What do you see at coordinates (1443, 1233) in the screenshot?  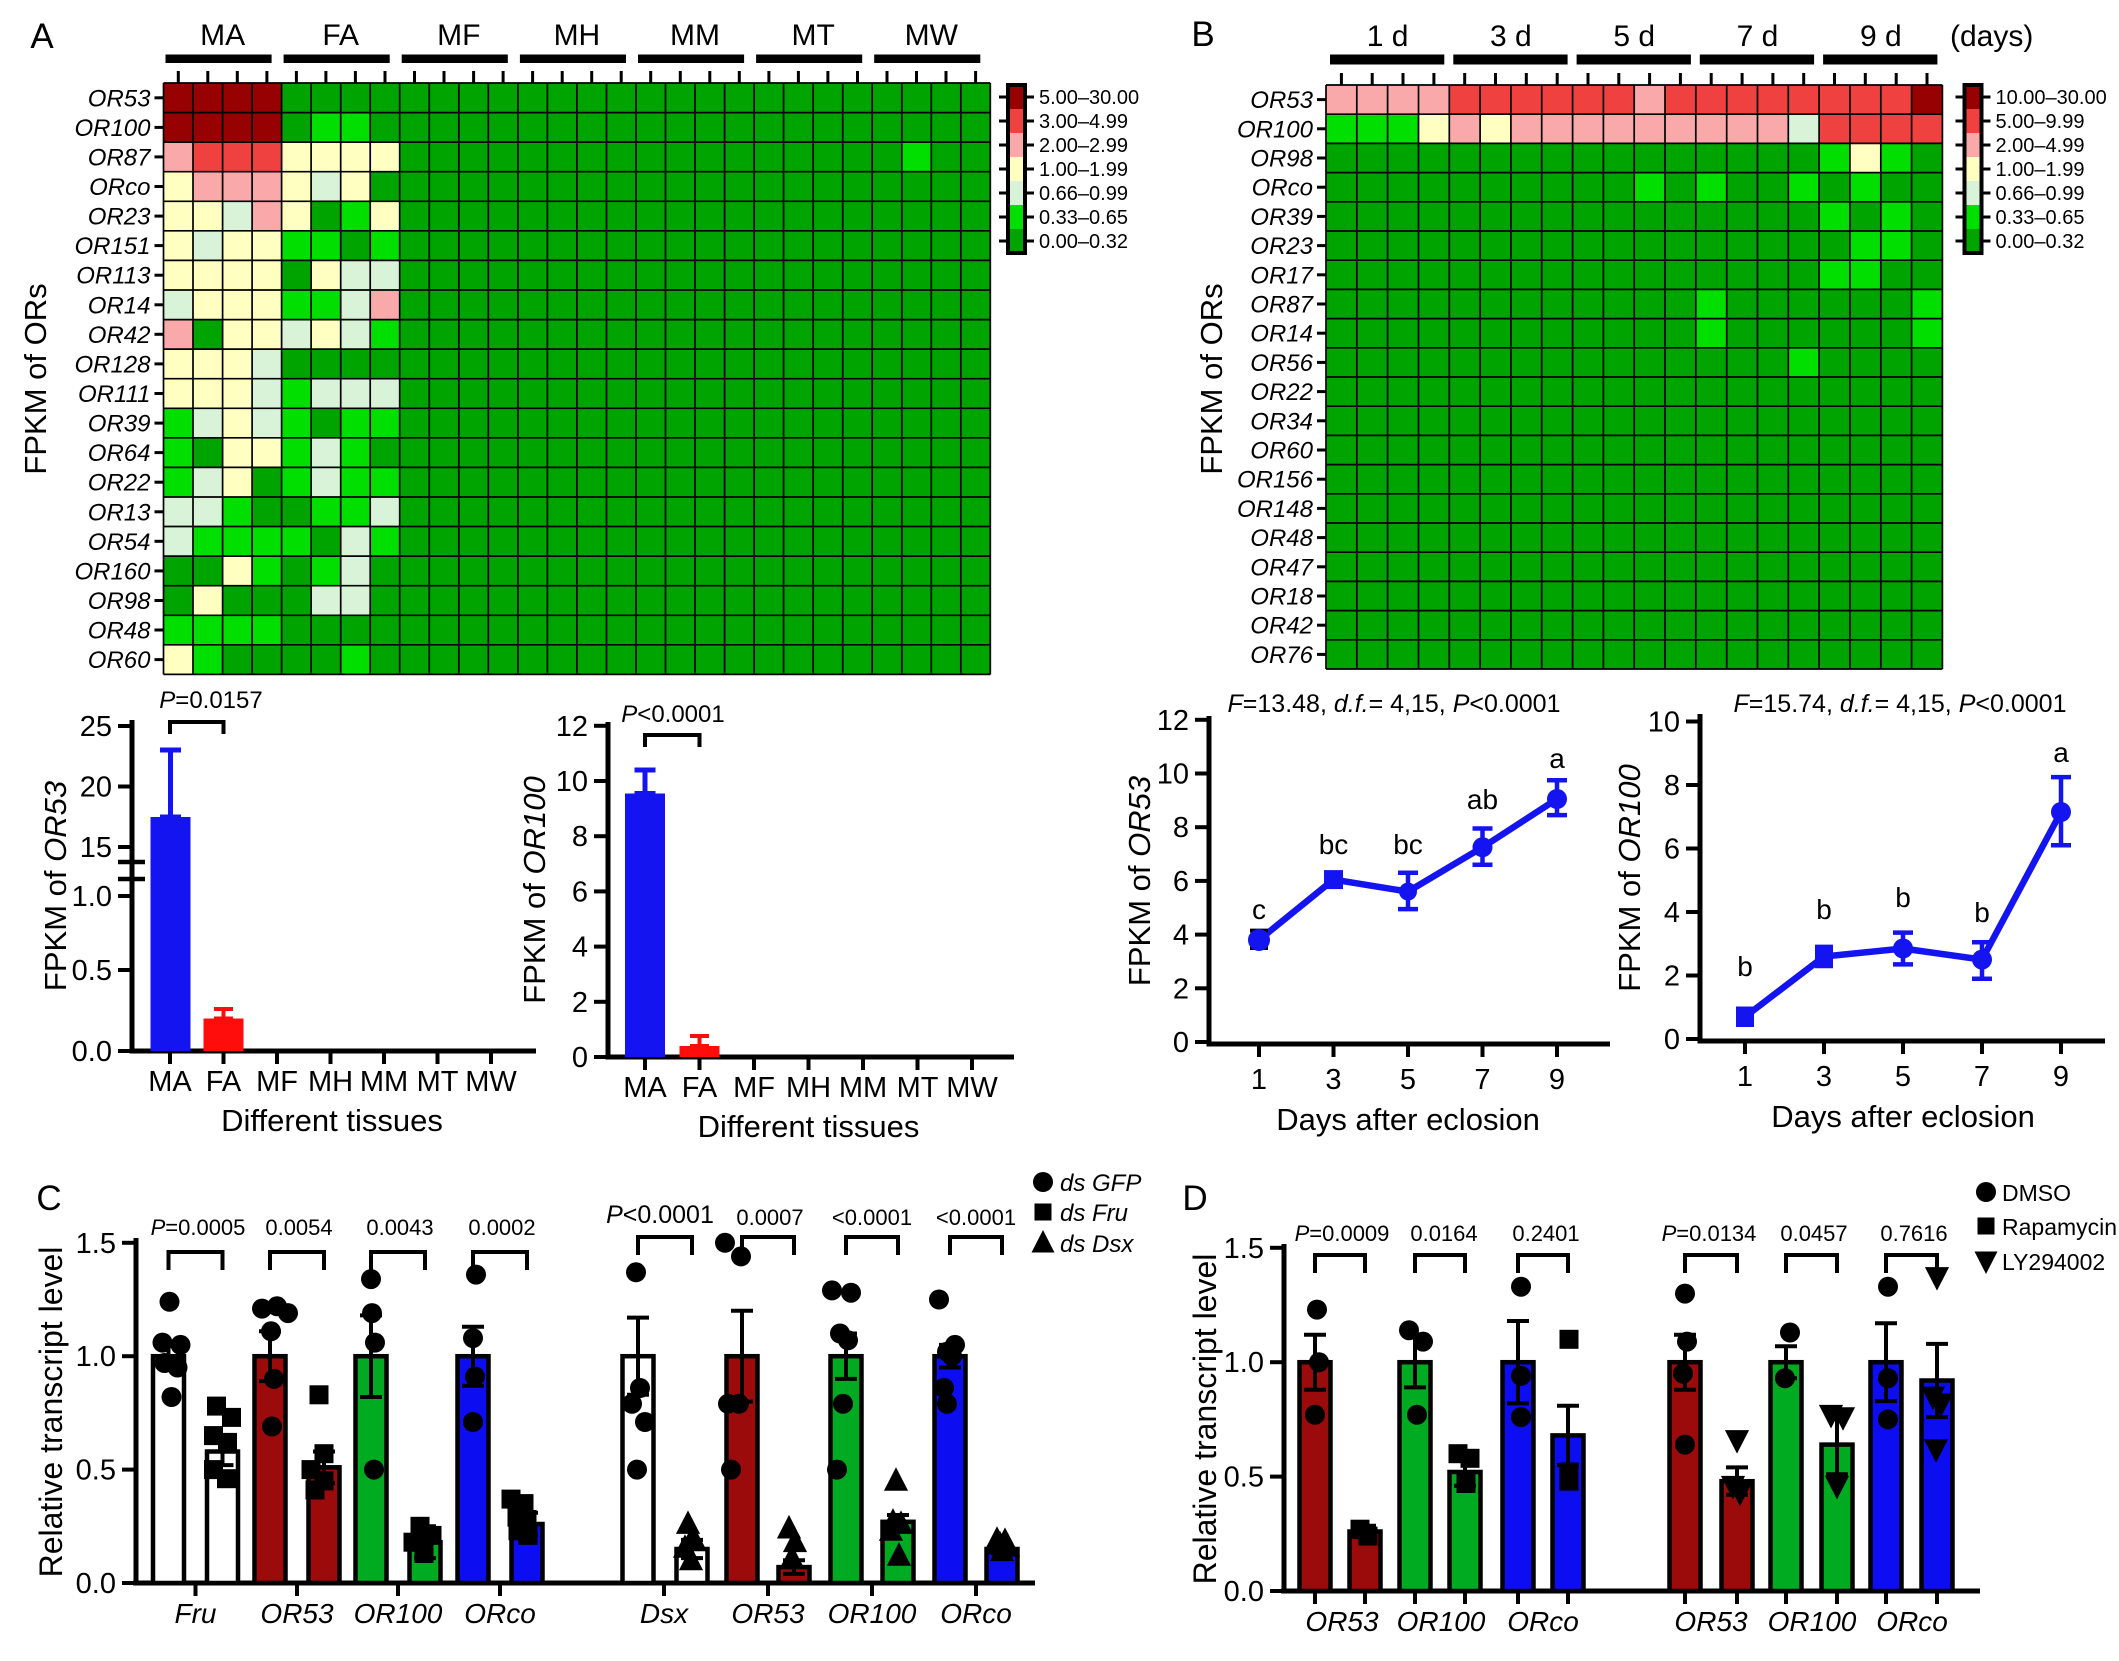 I see `svg-text: 0.0164` at bounding box center [1443, 1233].